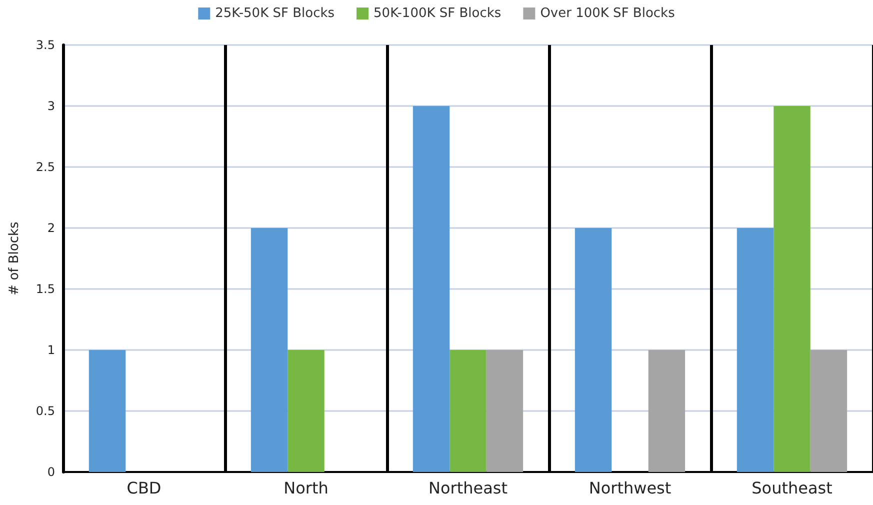  I want to click on y-tick-label: 1, so click(51, 350).